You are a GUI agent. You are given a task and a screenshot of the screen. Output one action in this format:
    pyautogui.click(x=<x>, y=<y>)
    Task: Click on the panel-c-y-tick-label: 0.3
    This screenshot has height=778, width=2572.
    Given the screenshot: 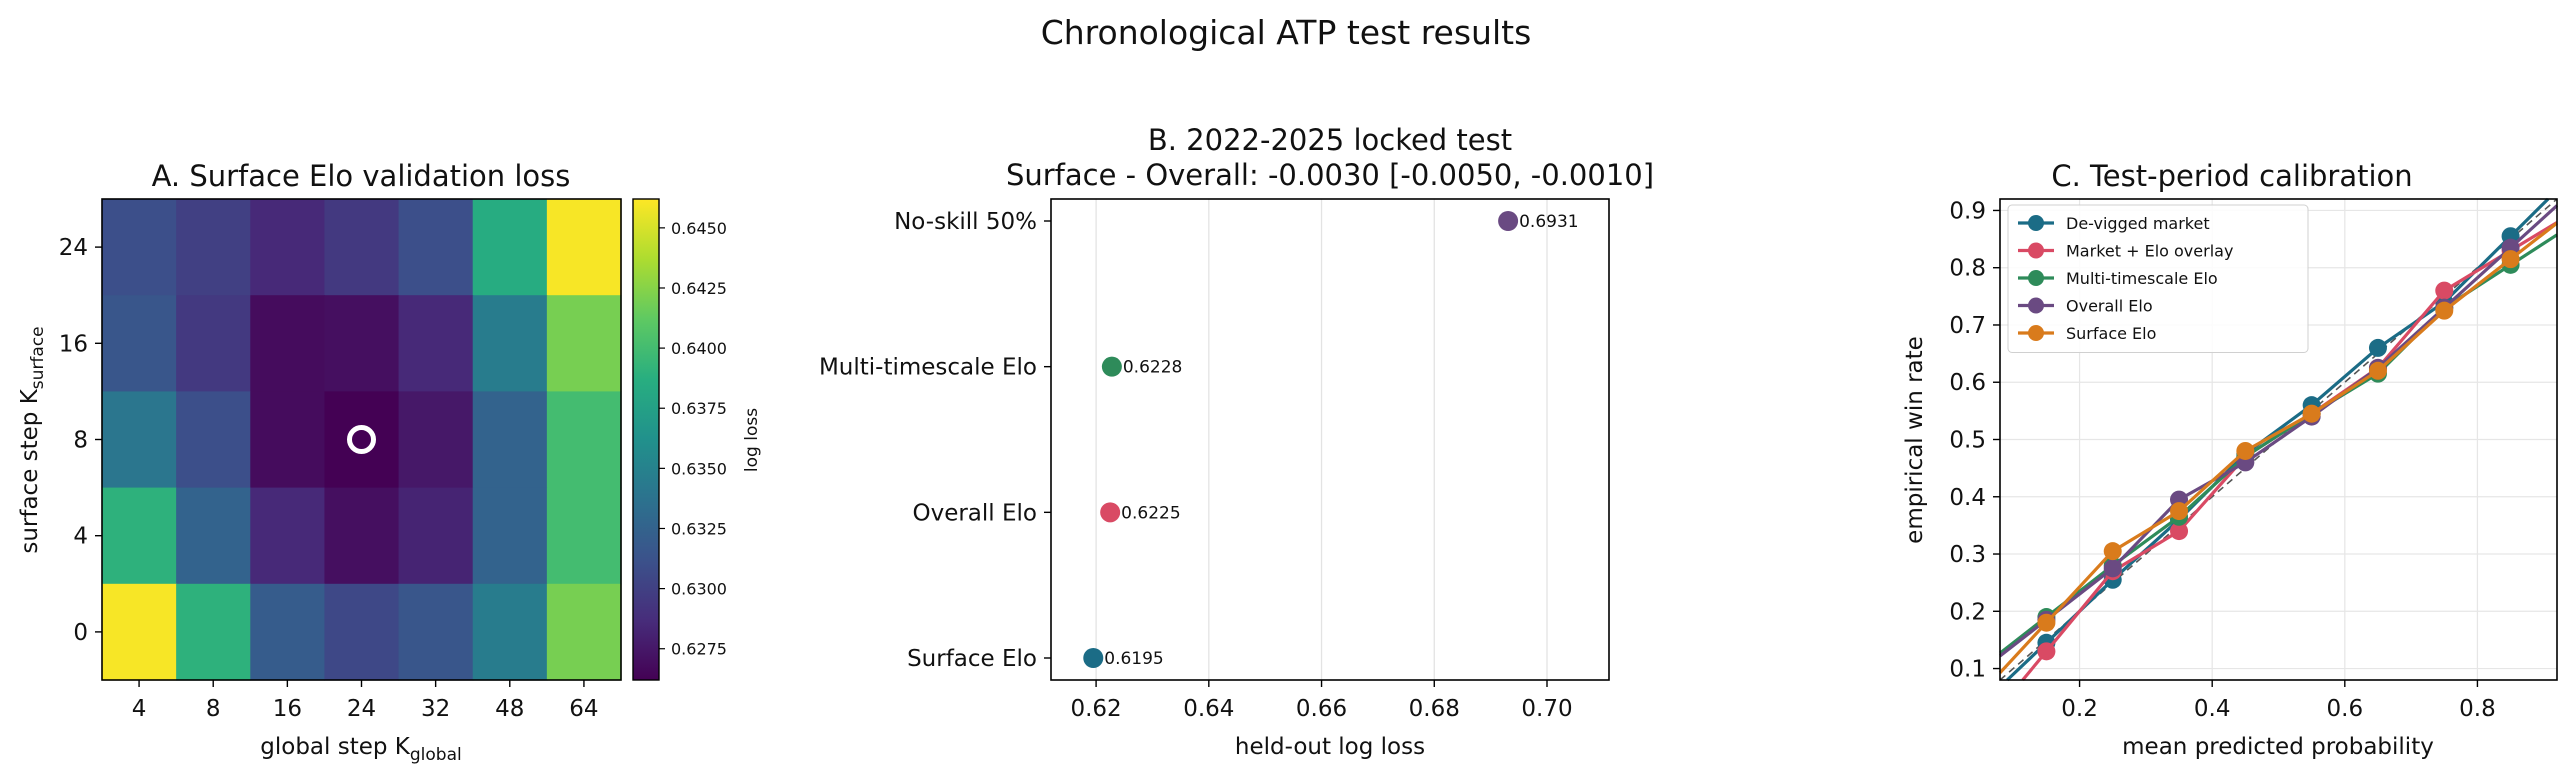 What is the action you would take?
    pyautogui.click(x=1967, y=555)
    